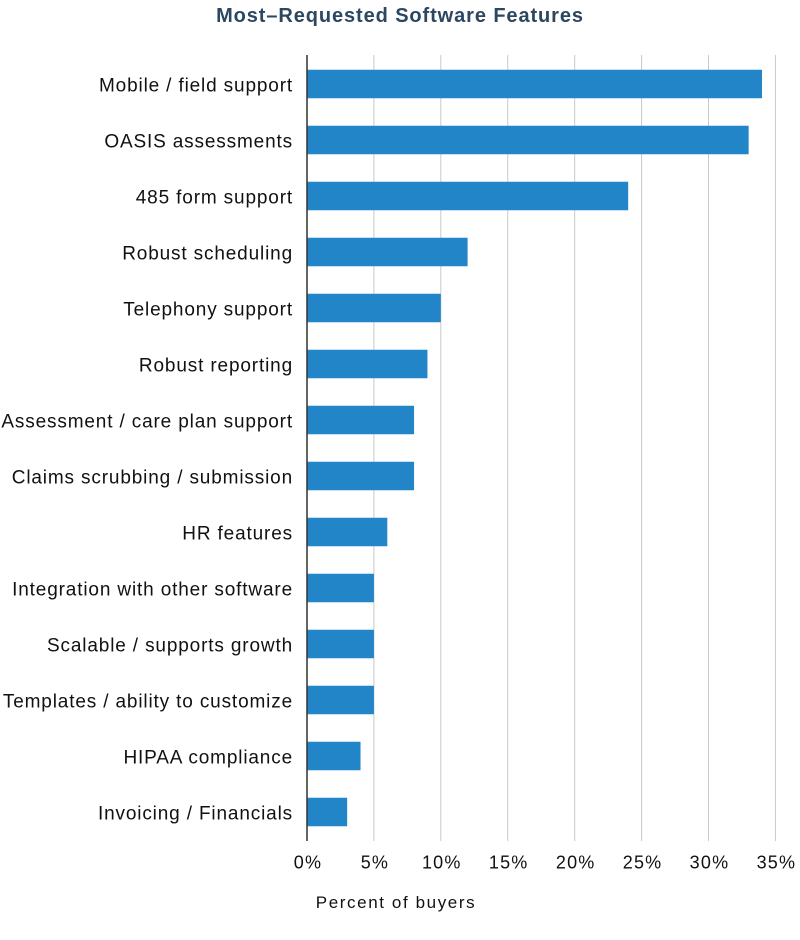 Image resolution: width=800 pixels, height=940 pixels. I want to click on svg-text: 10%, so click(442, 863).